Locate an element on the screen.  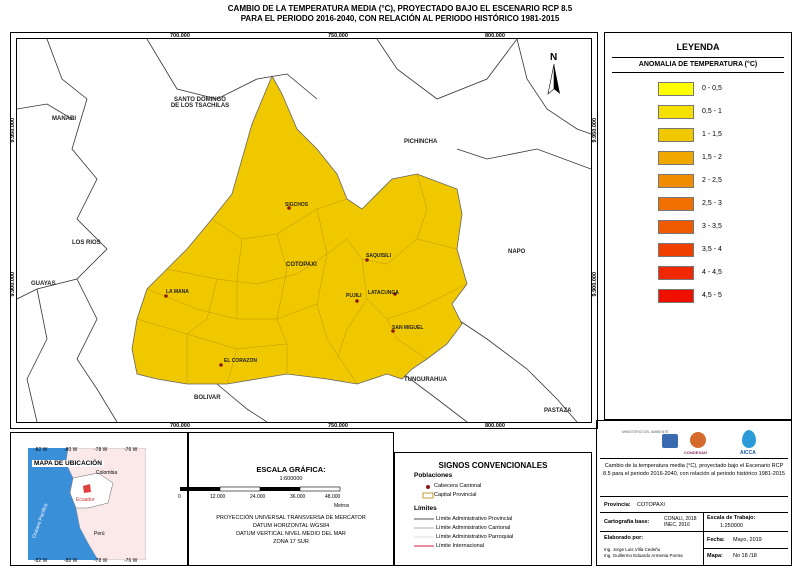
label-napo: NAPO is located at coordinates (517, 252).